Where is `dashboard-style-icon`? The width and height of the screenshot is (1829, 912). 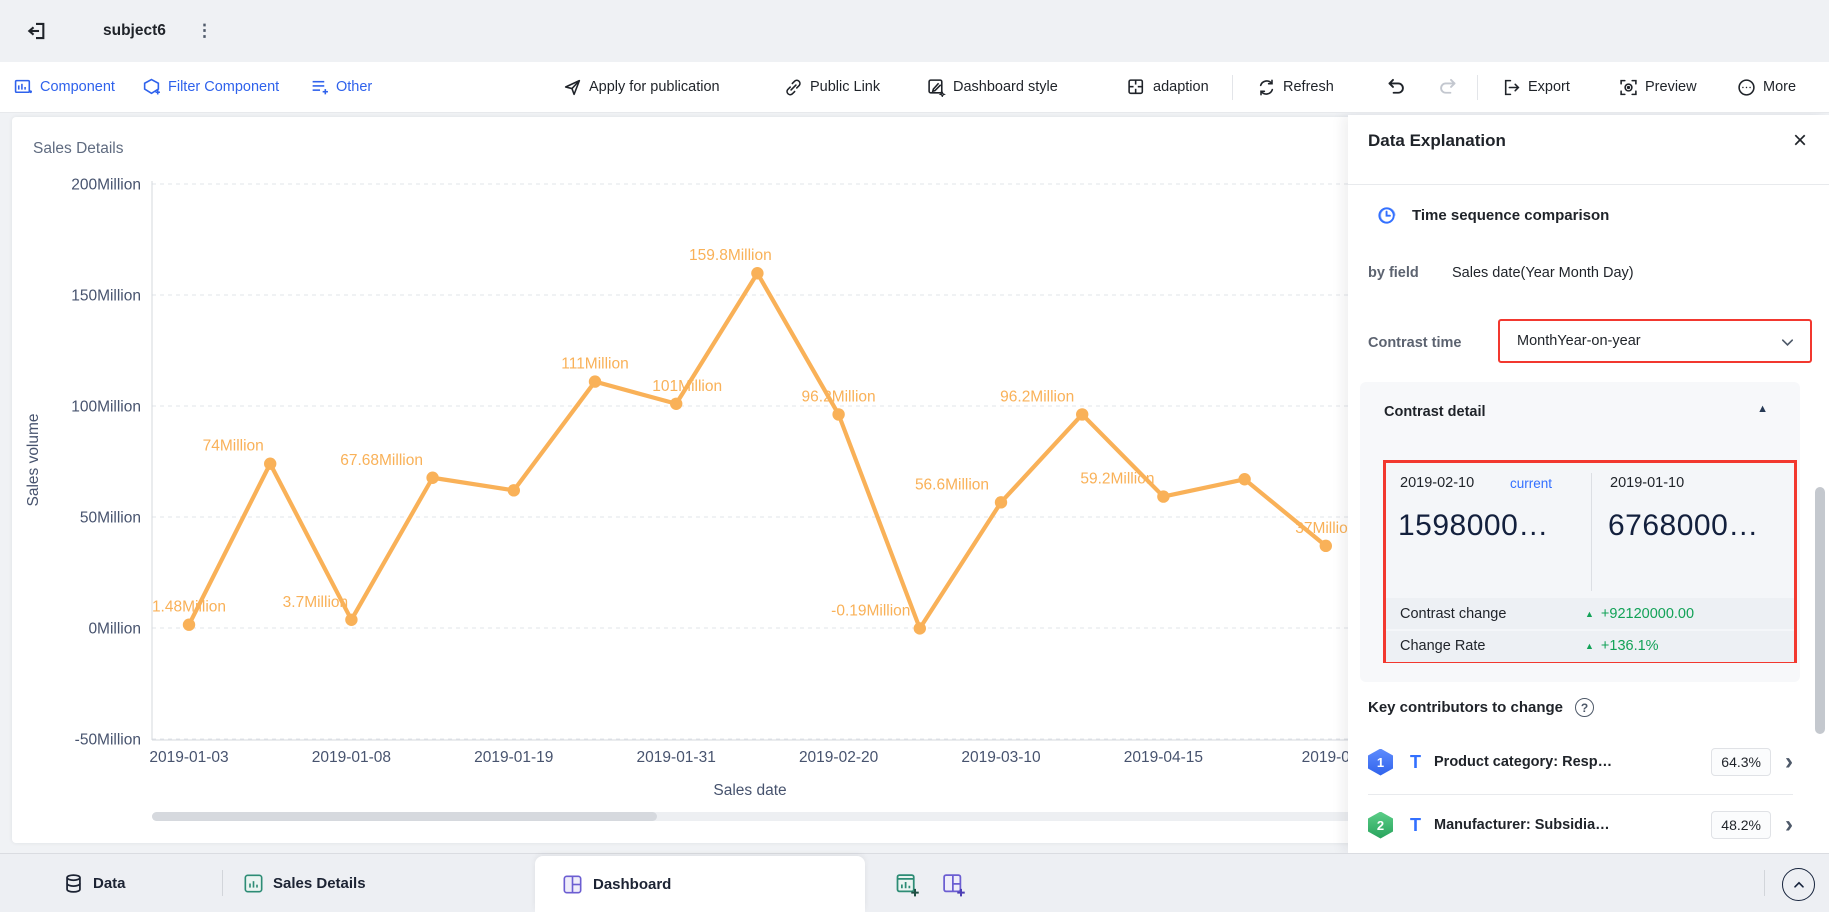 dashboard-style-icon is located at coordinates (936, 87).